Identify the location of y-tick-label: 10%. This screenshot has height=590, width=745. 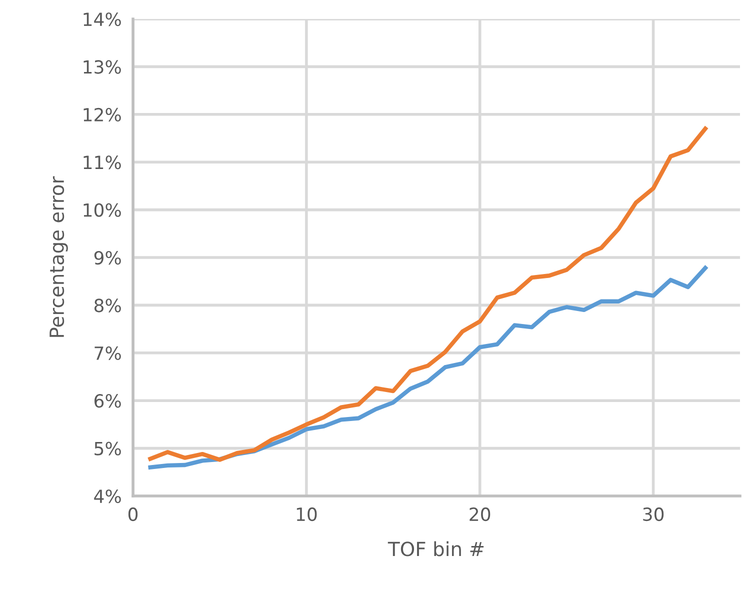
(102, 210).